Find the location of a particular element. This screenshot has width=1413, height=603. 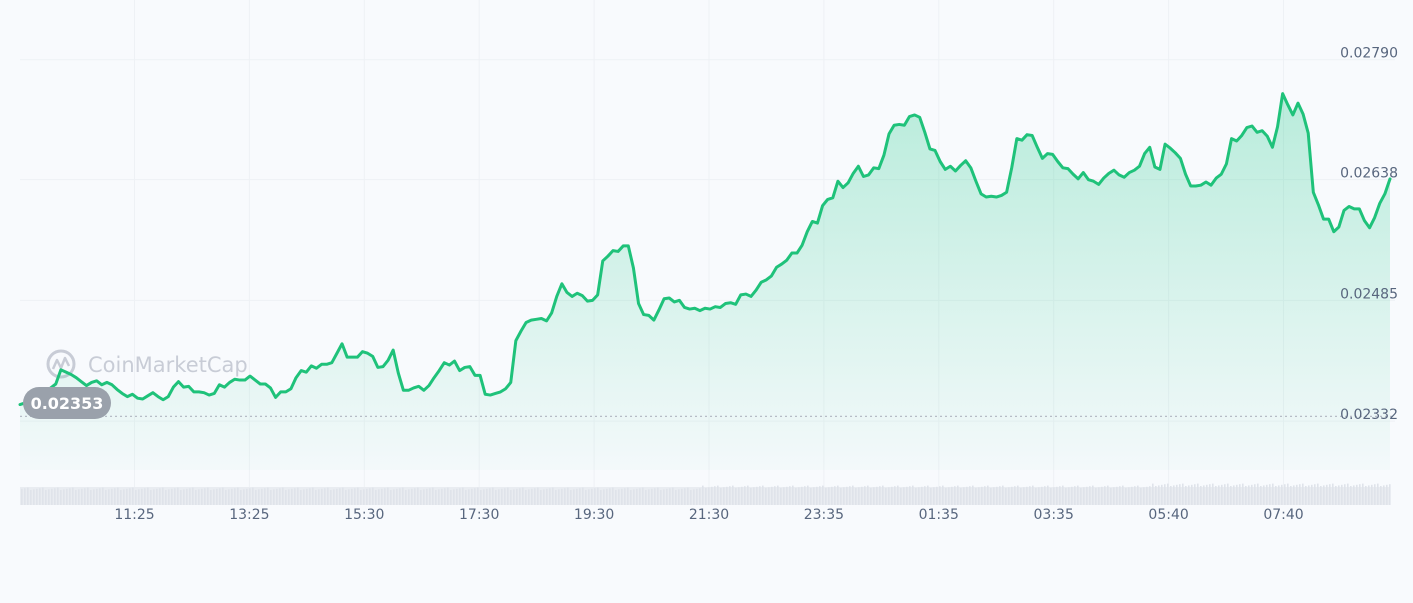

y-tick-label: 0.02790 is located at coordinates (1369, 54).